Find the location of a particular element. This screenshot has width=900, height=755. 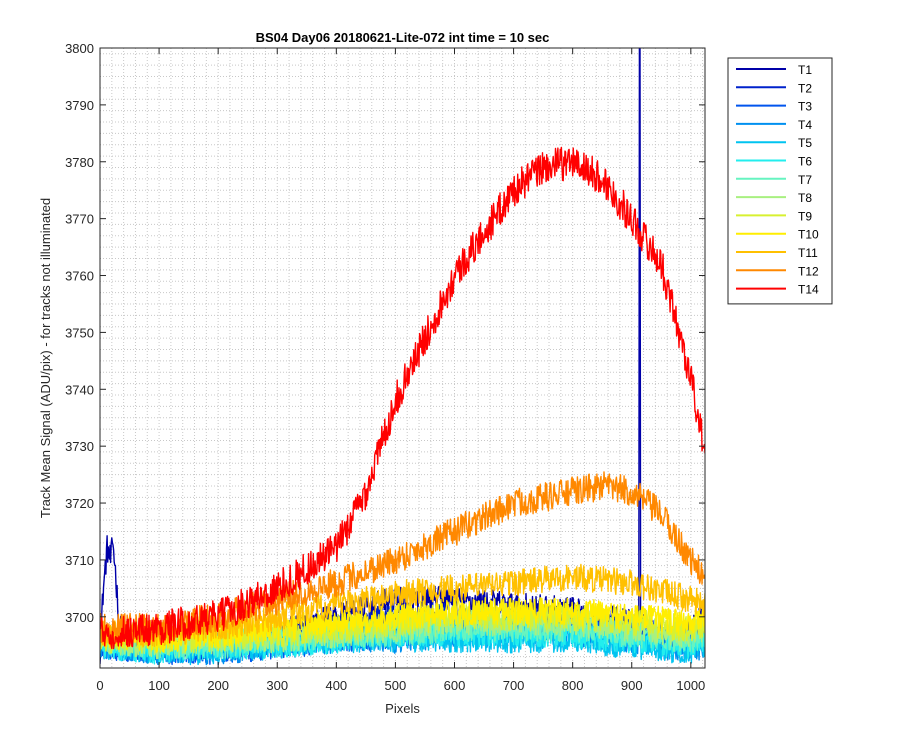

legend-label-t12: T12 is located at coordinates (808, 271).